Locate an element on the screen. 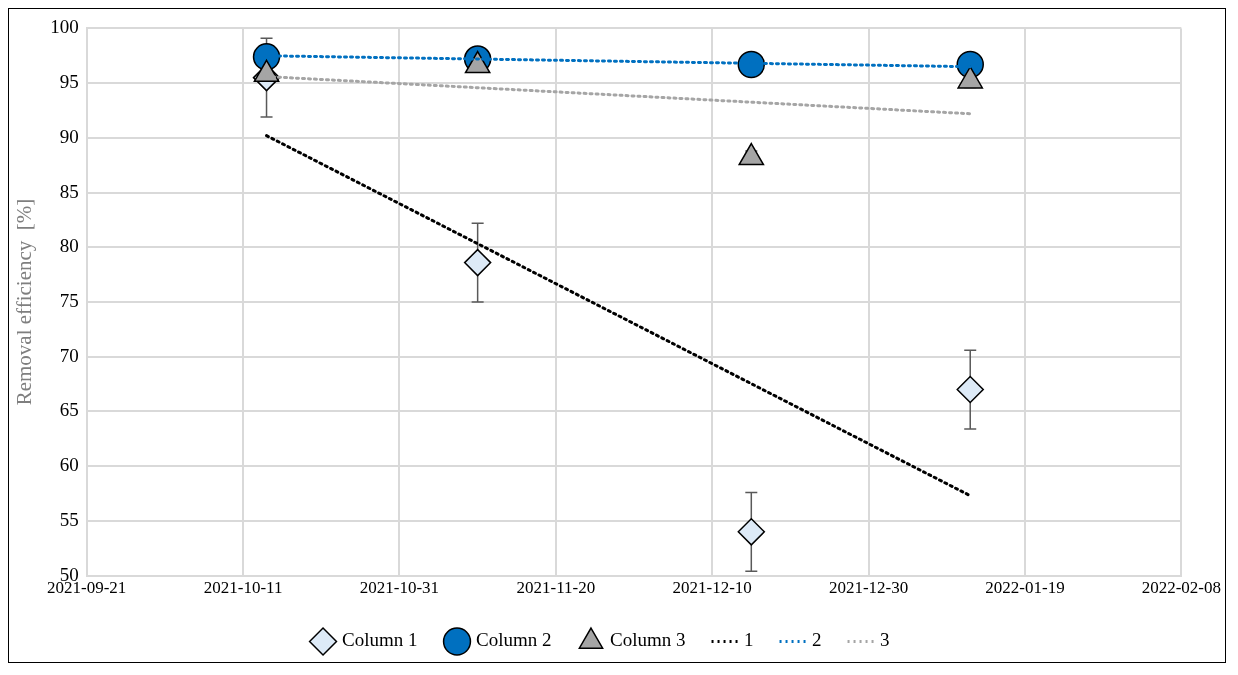 The image size is (1238, 675). legend-label: 2 is located at coordinates (816, 640).